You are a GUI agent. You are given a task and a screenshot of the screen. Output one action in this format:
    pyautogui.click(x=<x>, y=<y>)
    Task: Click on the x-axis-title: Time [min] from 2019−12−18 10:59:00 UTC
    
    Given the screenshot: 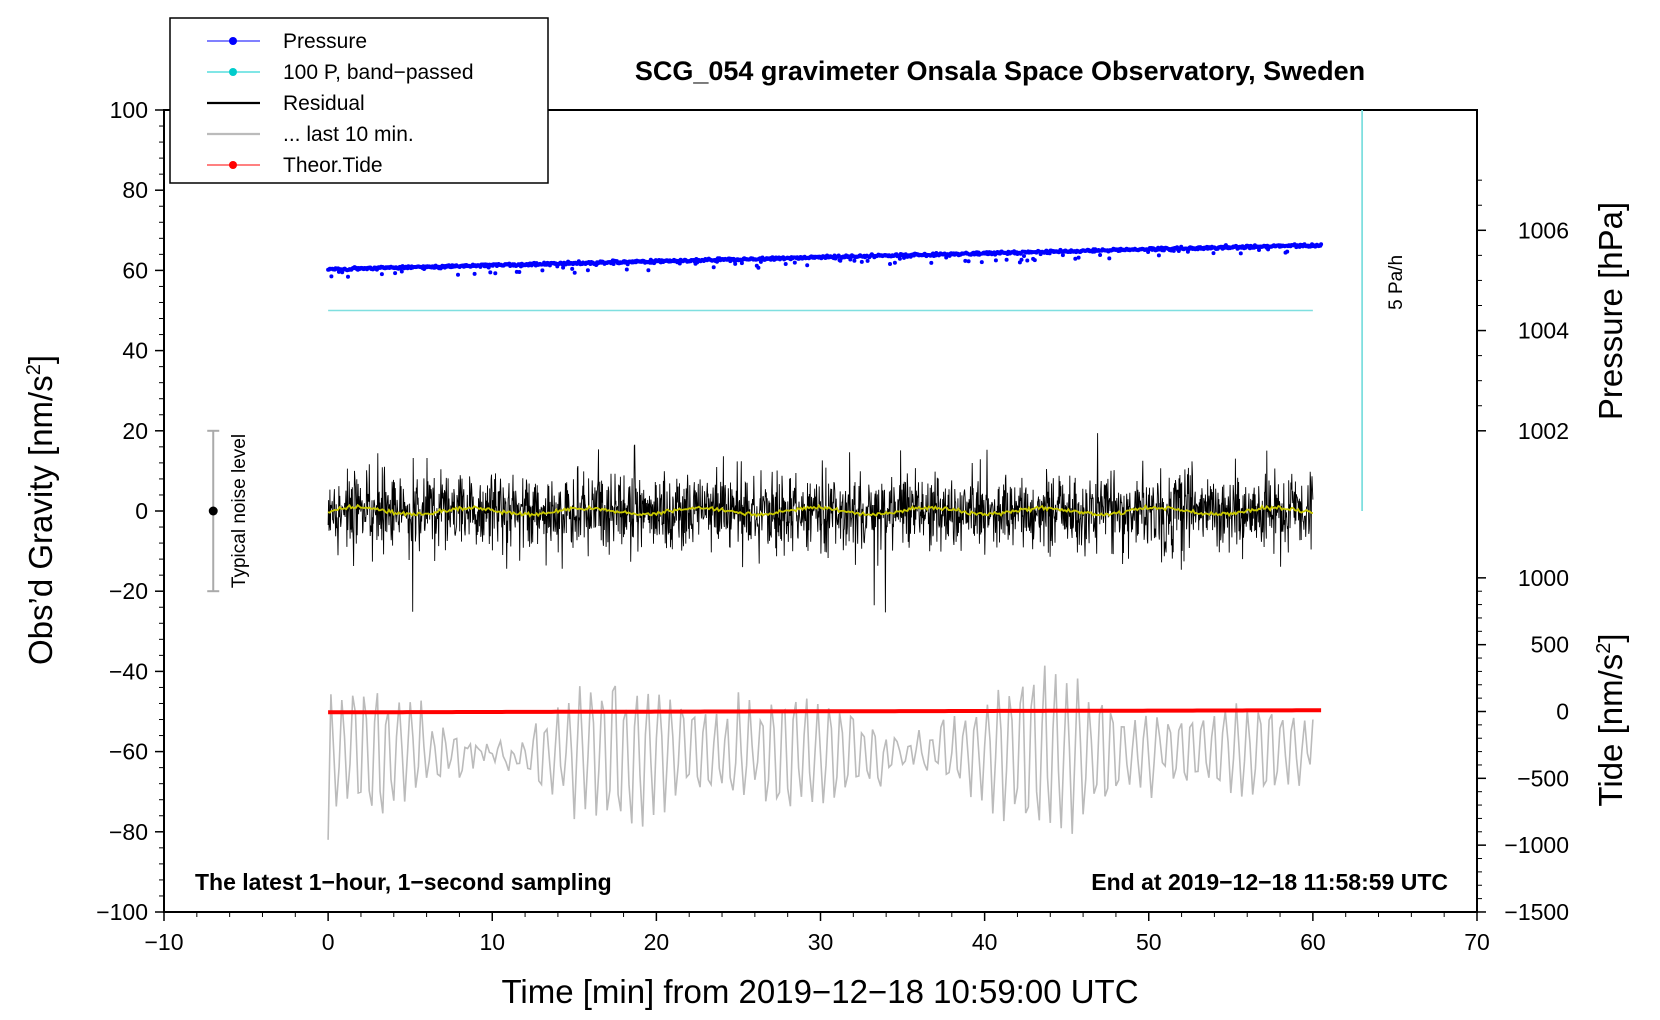 What is the action you would take?
    pyautogui.click(x=819, y=991)
    